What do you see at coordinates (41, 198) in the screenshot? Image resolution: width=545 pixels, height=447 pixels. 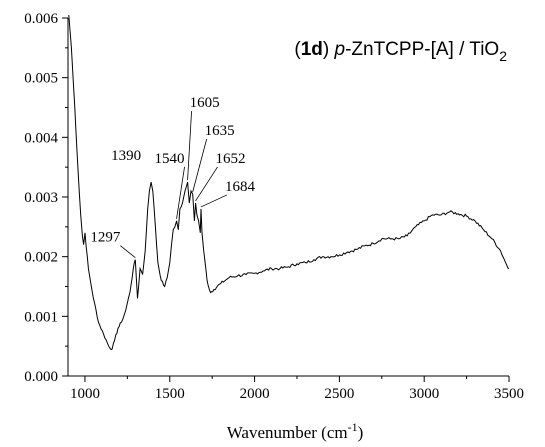 I see `y-tick-label: 0.003` at bounding box center [41, 198].